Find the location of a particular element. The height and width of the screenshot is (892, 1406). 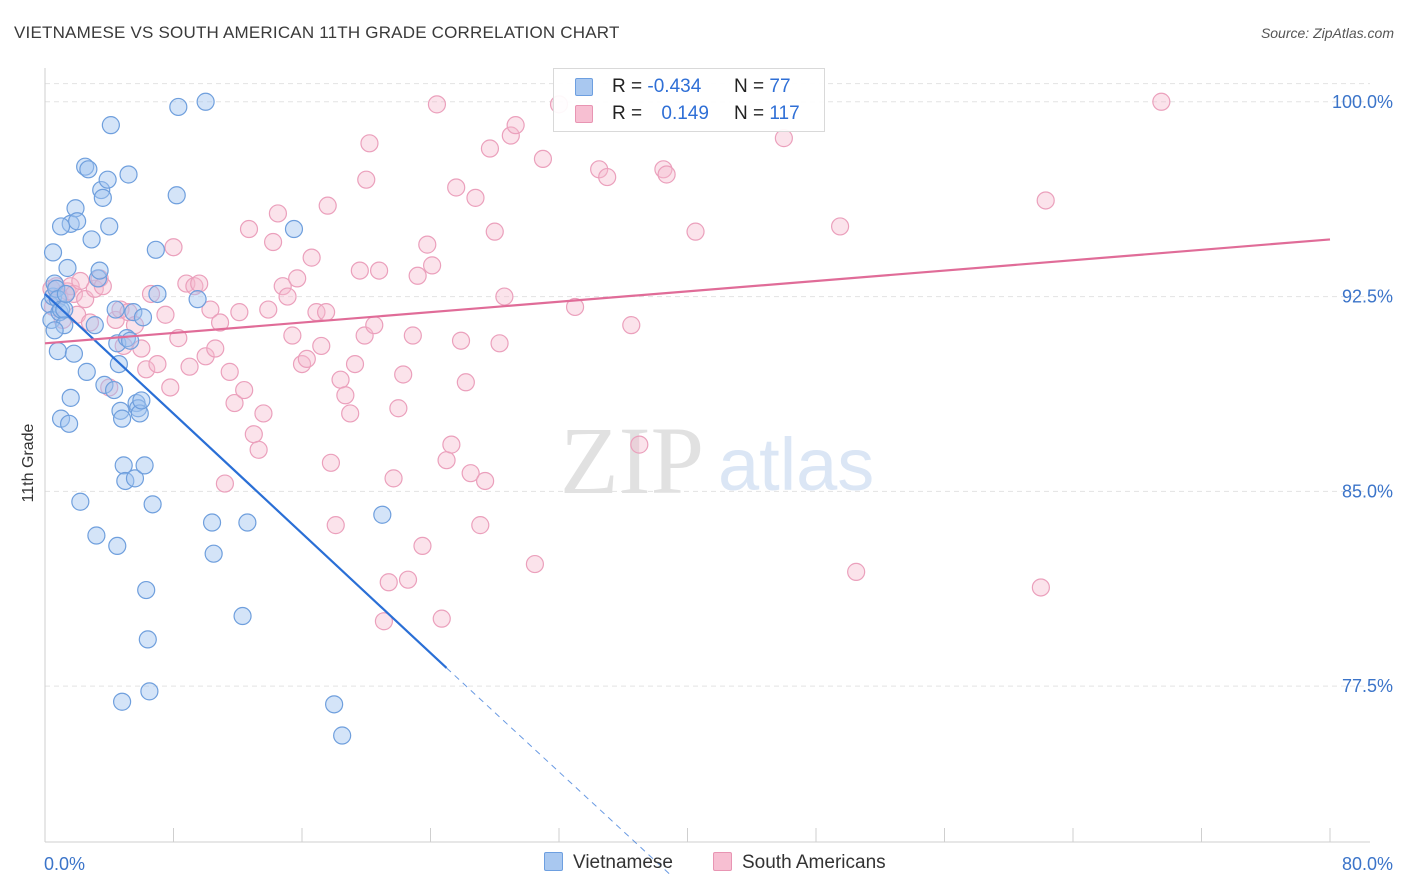

y-tick-label: 77.5% is located at coordinates (1367, 686).